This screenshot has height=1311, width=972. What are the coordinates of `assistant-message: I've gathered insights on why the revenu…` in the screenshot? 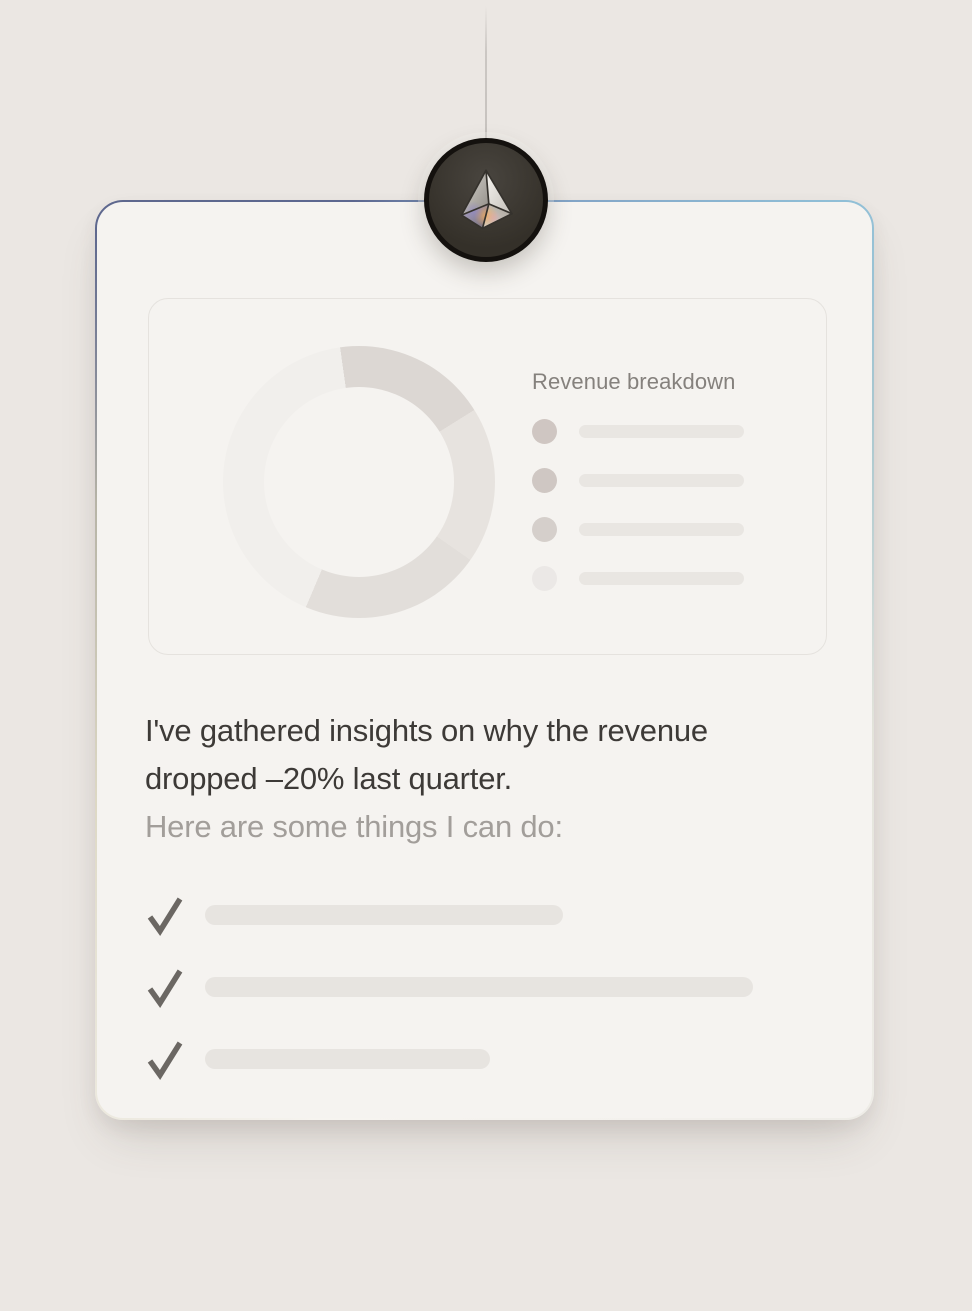 It's located at (426, 779).